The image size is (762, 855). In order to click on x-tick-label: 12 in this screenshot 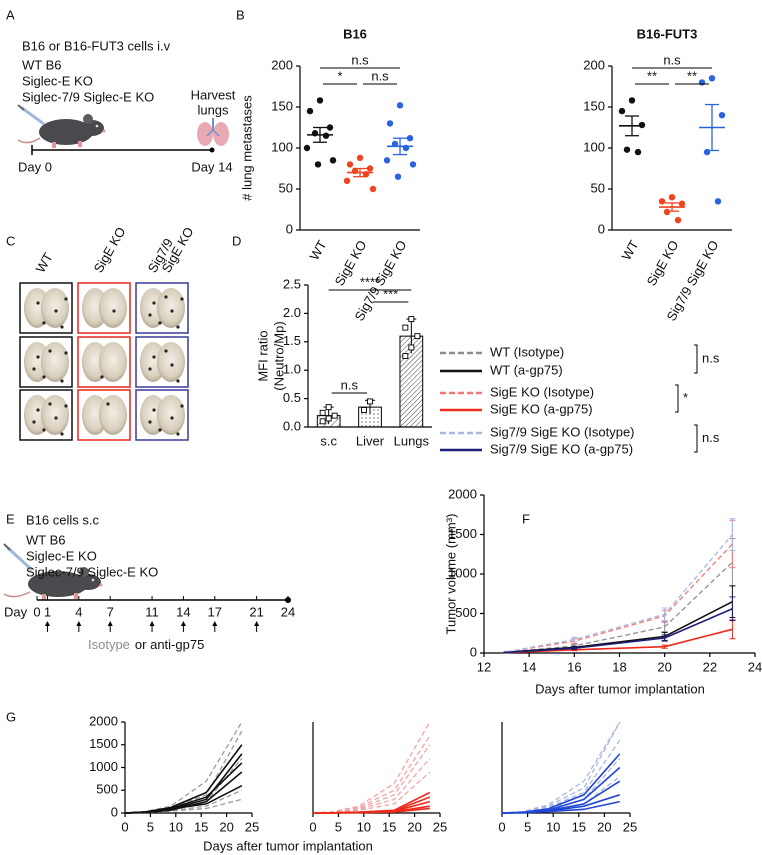, I will do `click(484, 666)`.